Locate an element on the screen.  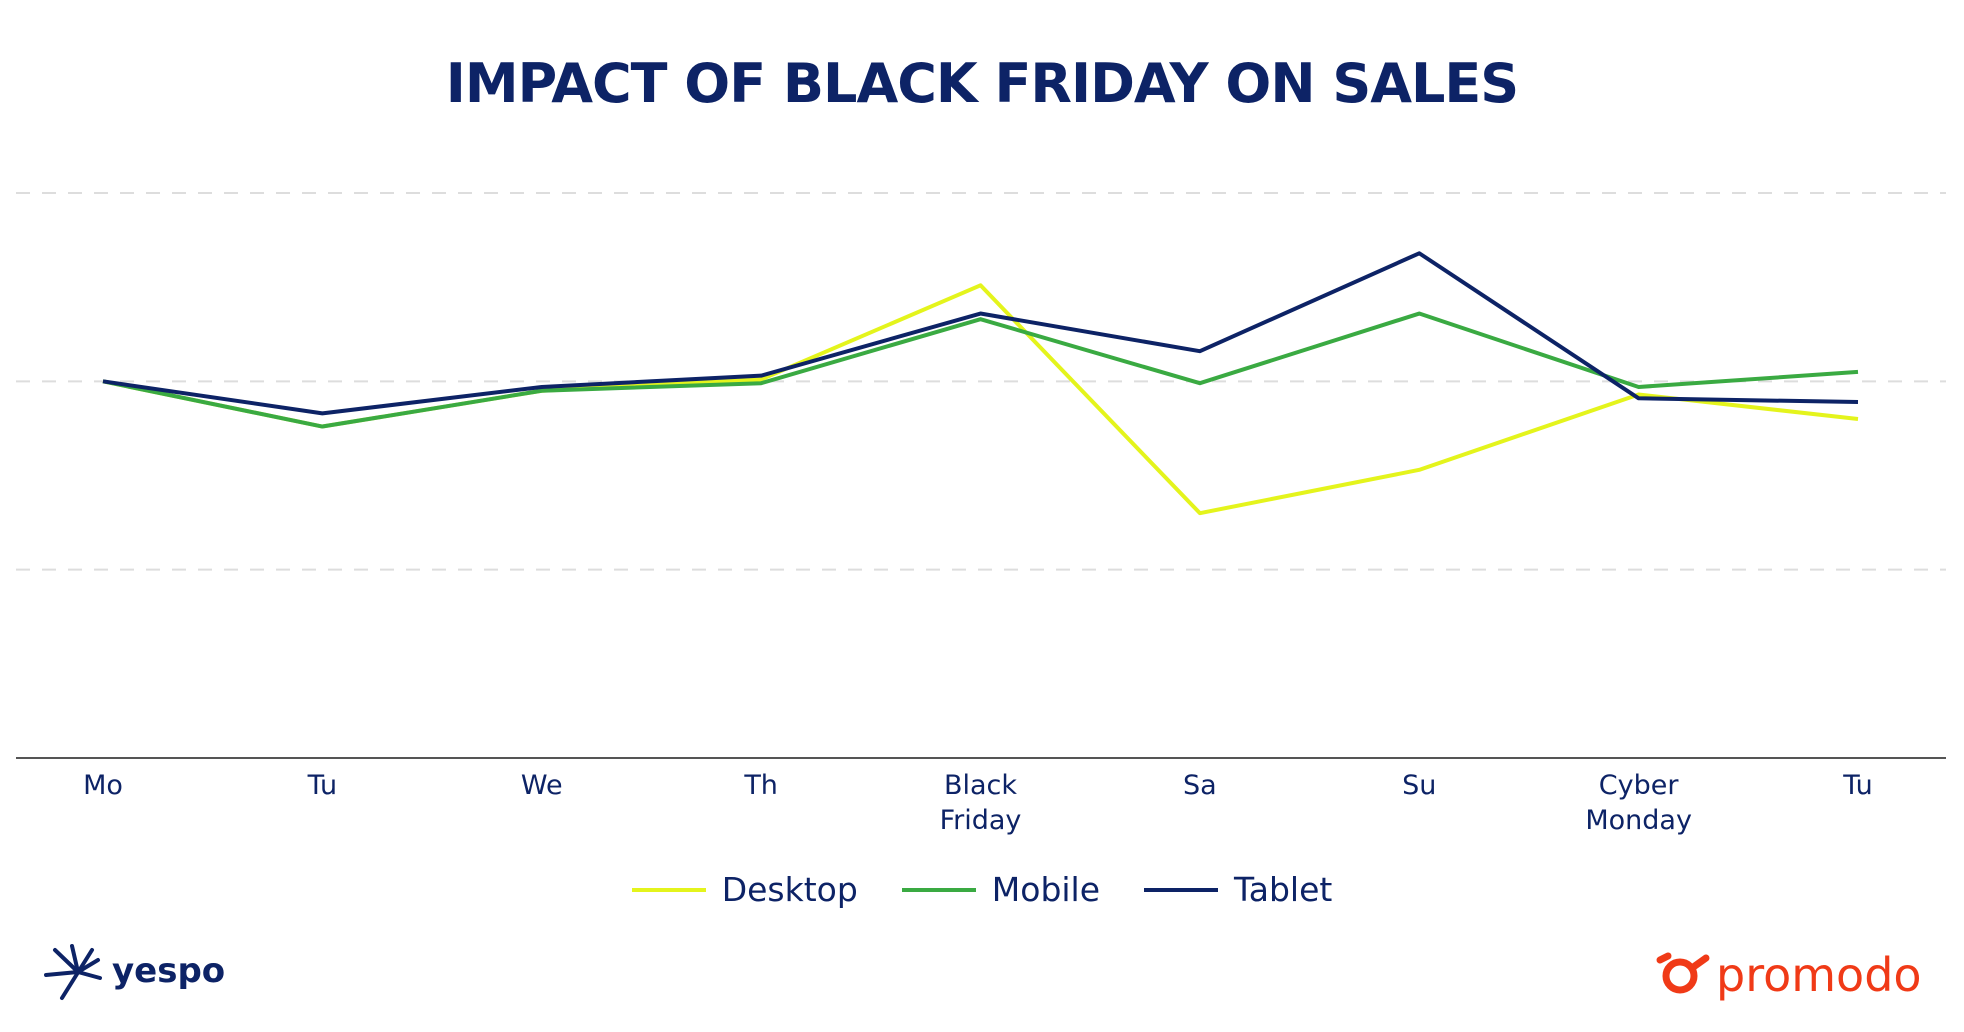
legend-label: Tablet is located at coordinates (1283, 889).